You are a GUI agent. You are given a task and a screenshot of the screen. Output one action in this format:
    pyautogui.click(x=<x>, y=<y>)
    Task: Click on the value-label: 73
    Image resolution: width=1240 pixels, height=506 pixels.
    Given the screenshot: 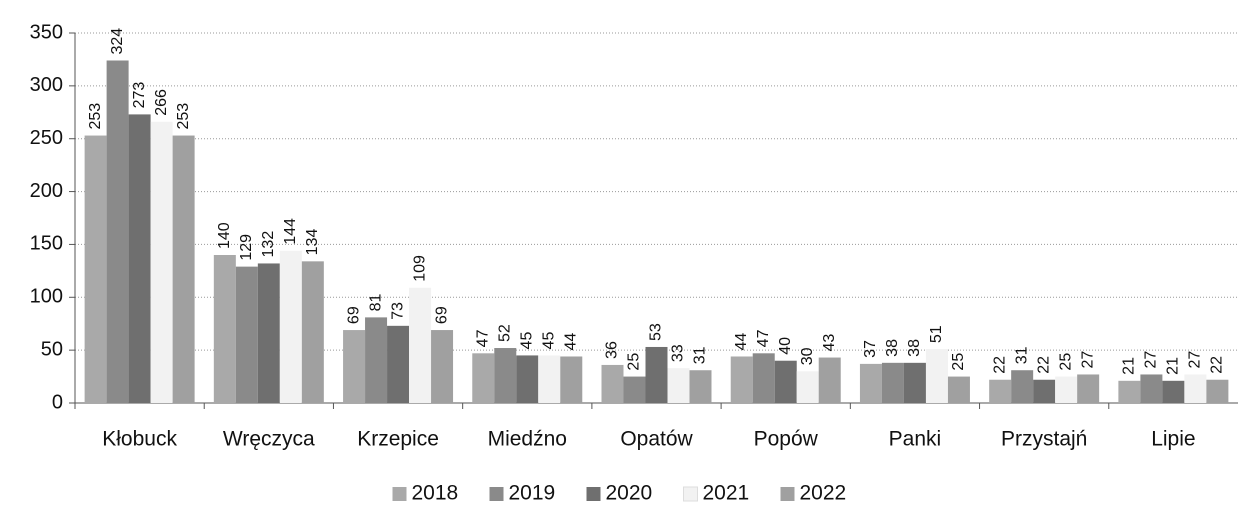 What is the action you would take?
    pyautogui.click(x=397, y=311)
    